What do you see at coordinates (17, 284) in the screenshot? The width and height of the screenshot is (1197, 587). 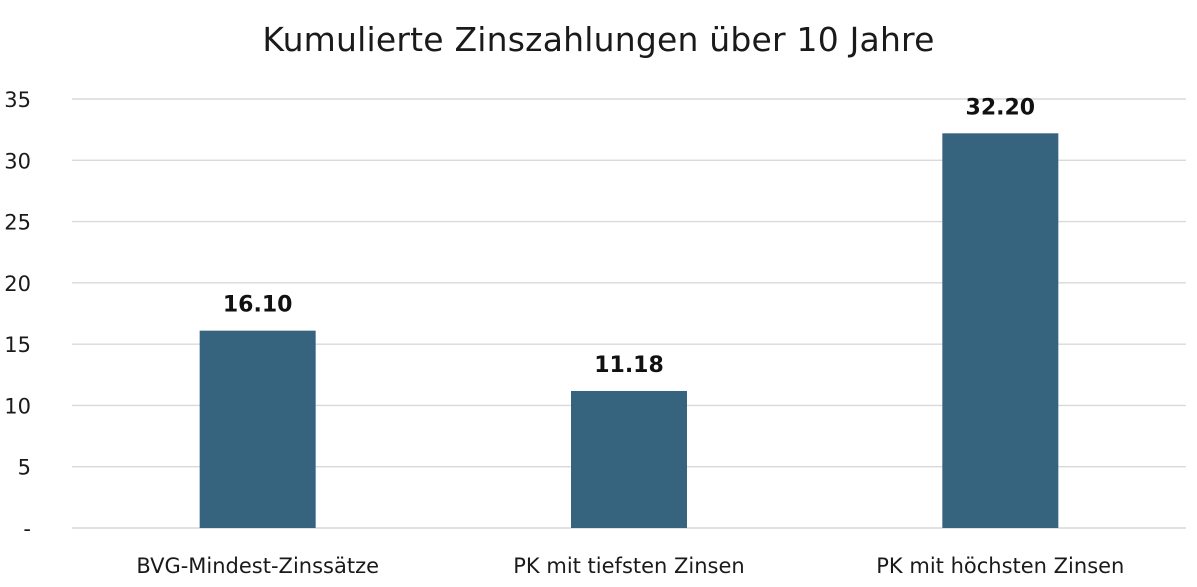 I see `y-tick-label: 20` at bounding box center [17, 284].